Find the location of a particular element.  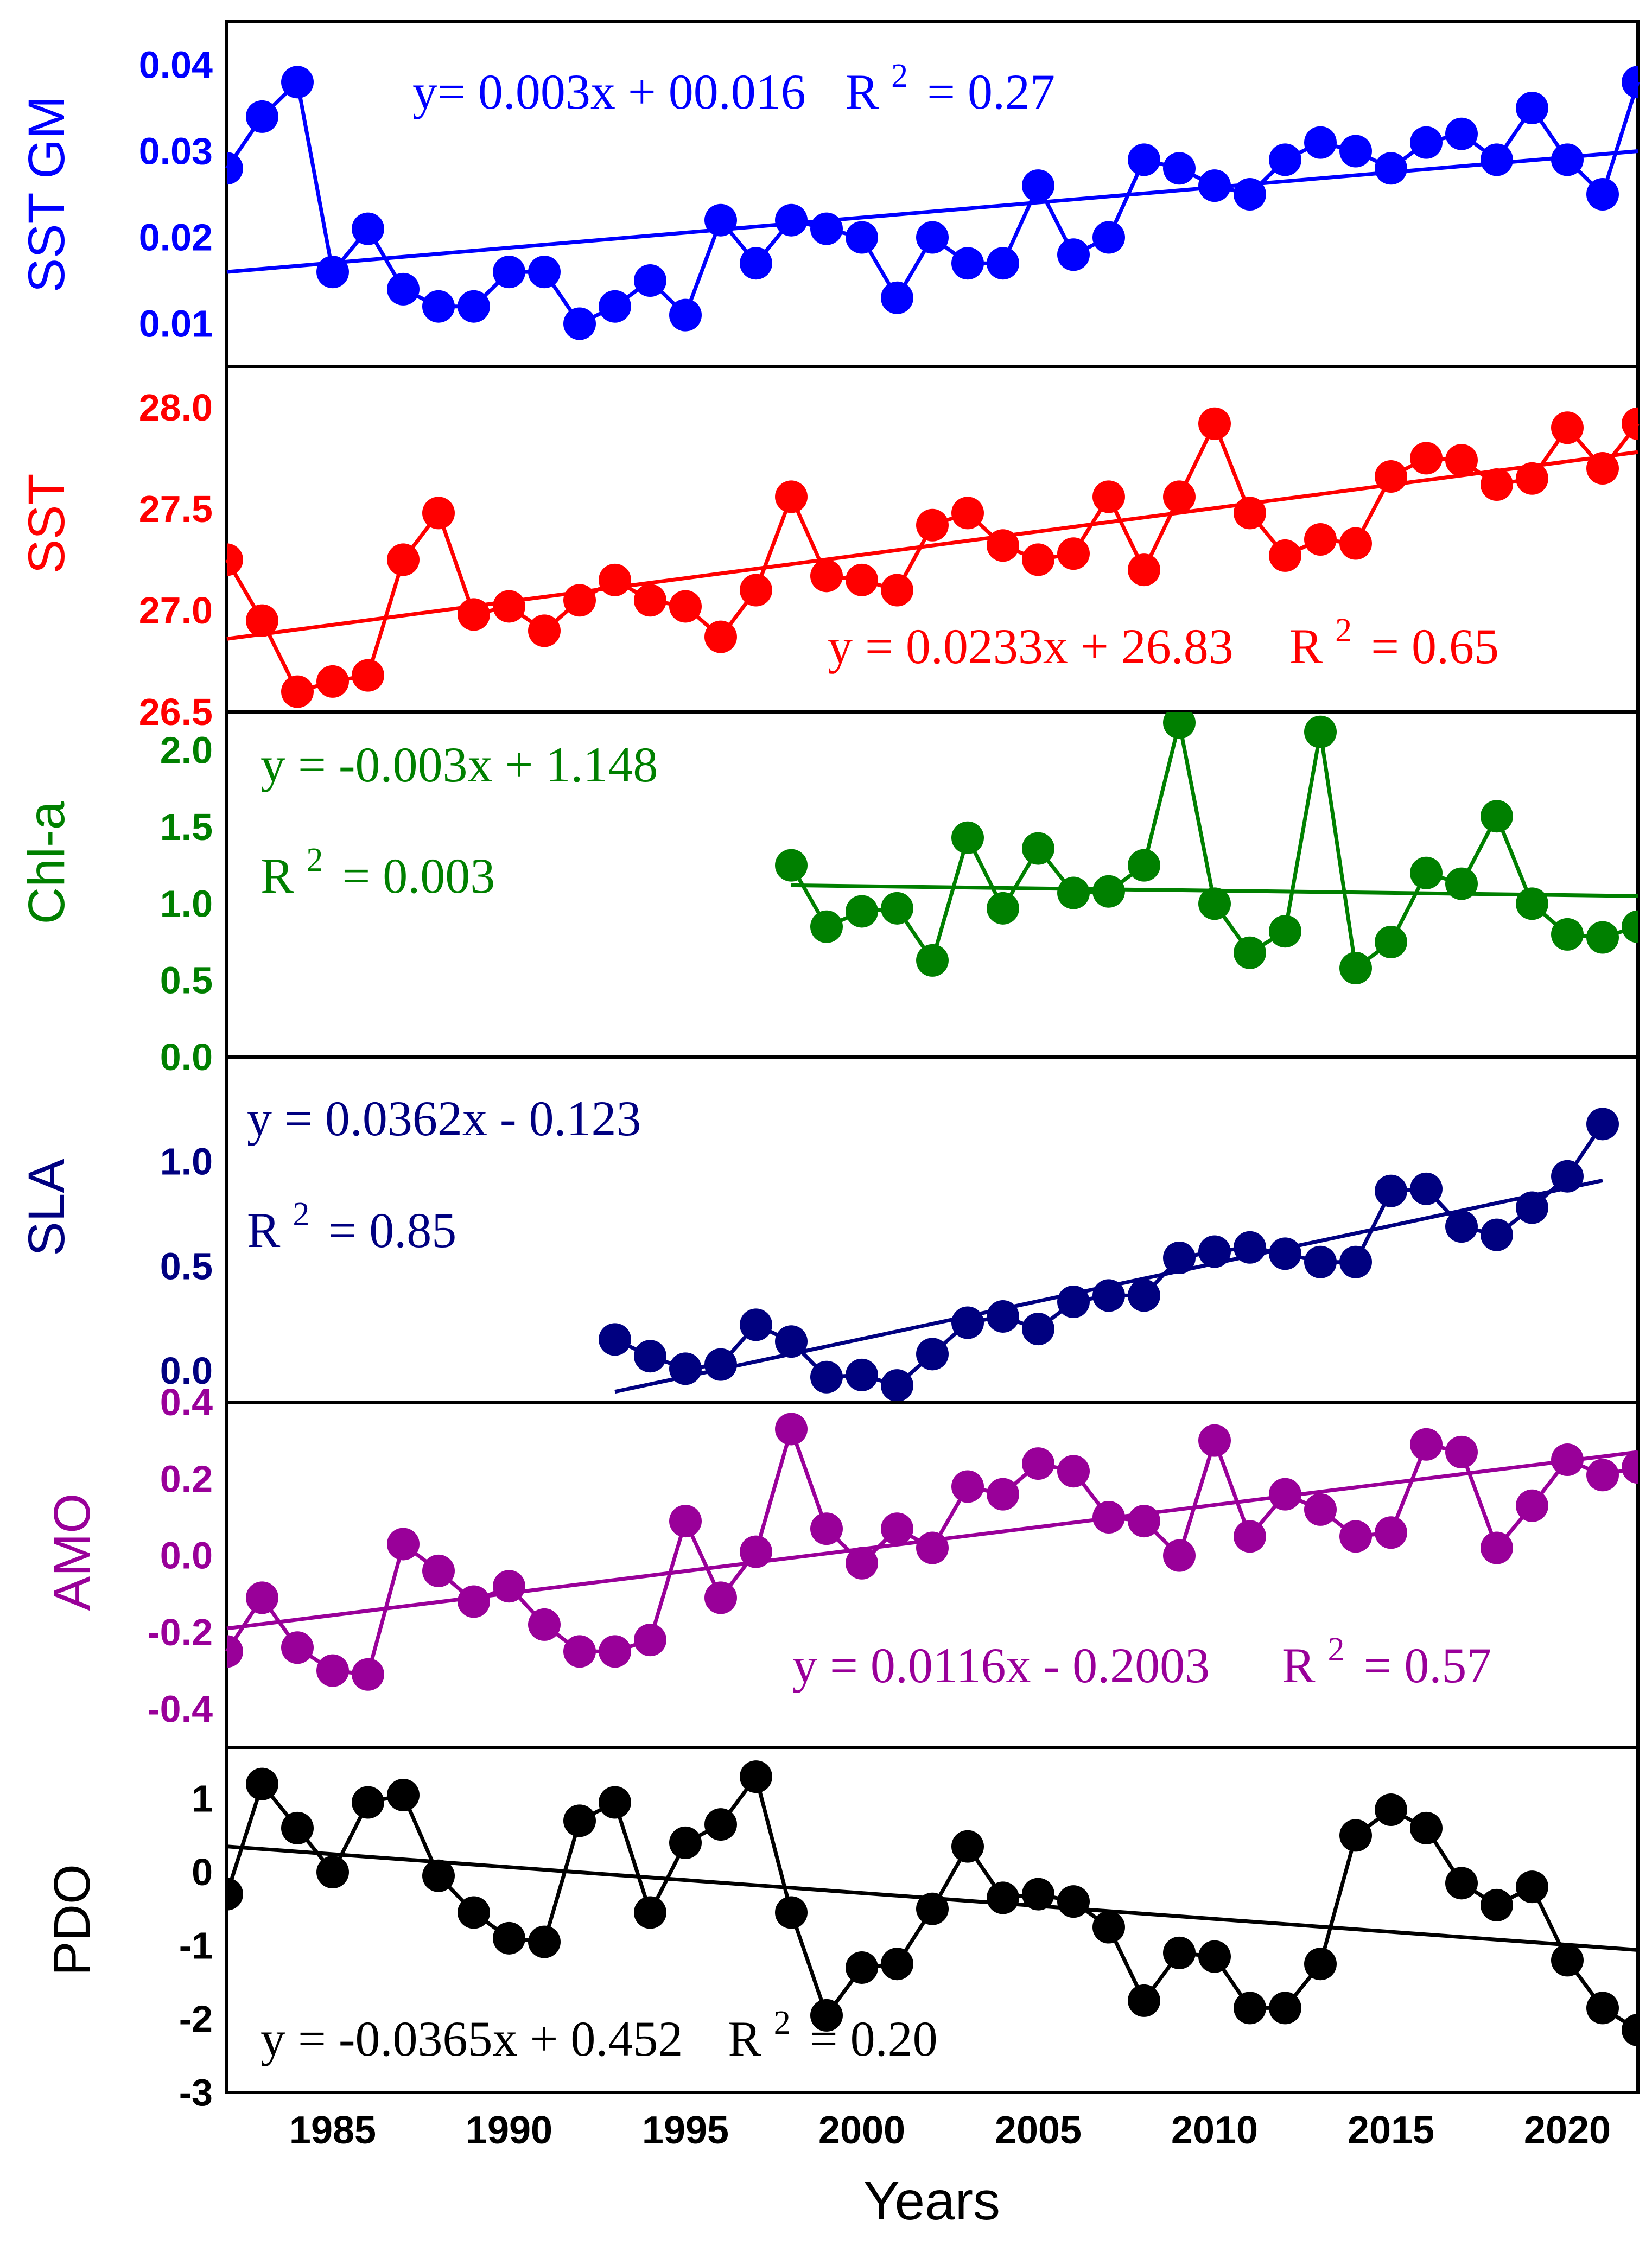

y-tick-label: -0.2 is located at coordinates (180, 1632).